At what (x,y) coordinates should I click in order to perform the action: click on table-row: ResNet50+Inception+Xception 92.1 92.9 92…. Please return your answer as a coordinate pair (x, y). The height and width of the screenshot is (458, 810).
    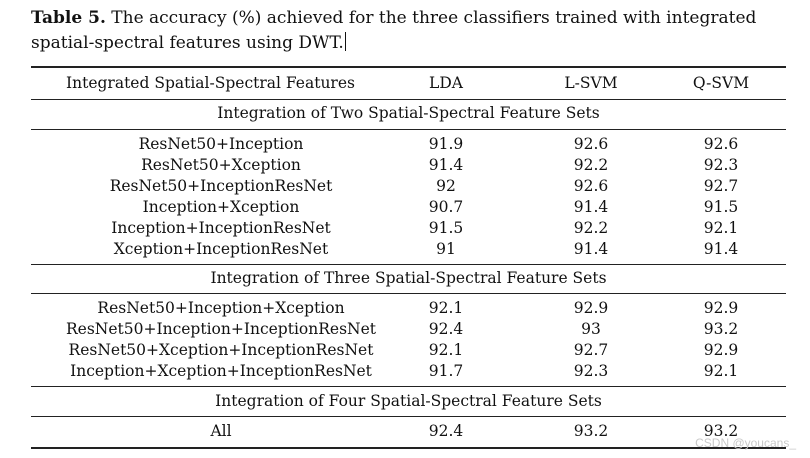
    Looking at the image, I should click on (408, 308).